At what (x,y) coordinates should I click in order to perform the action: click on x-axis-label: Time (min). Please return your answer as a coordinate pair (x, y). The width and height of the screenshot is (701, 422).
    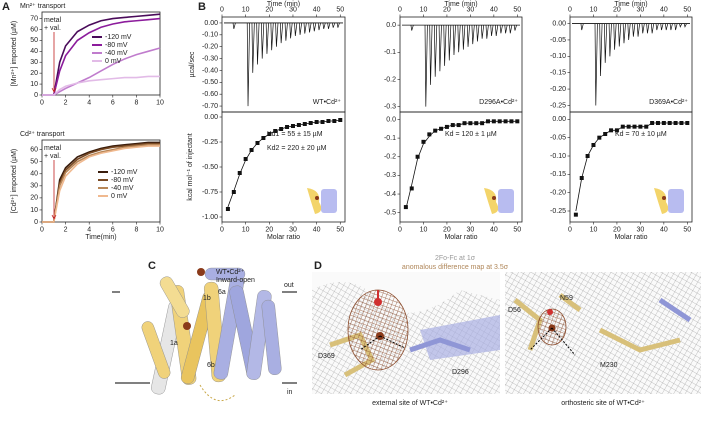
    Looking at the image, I should click on (460, 4).